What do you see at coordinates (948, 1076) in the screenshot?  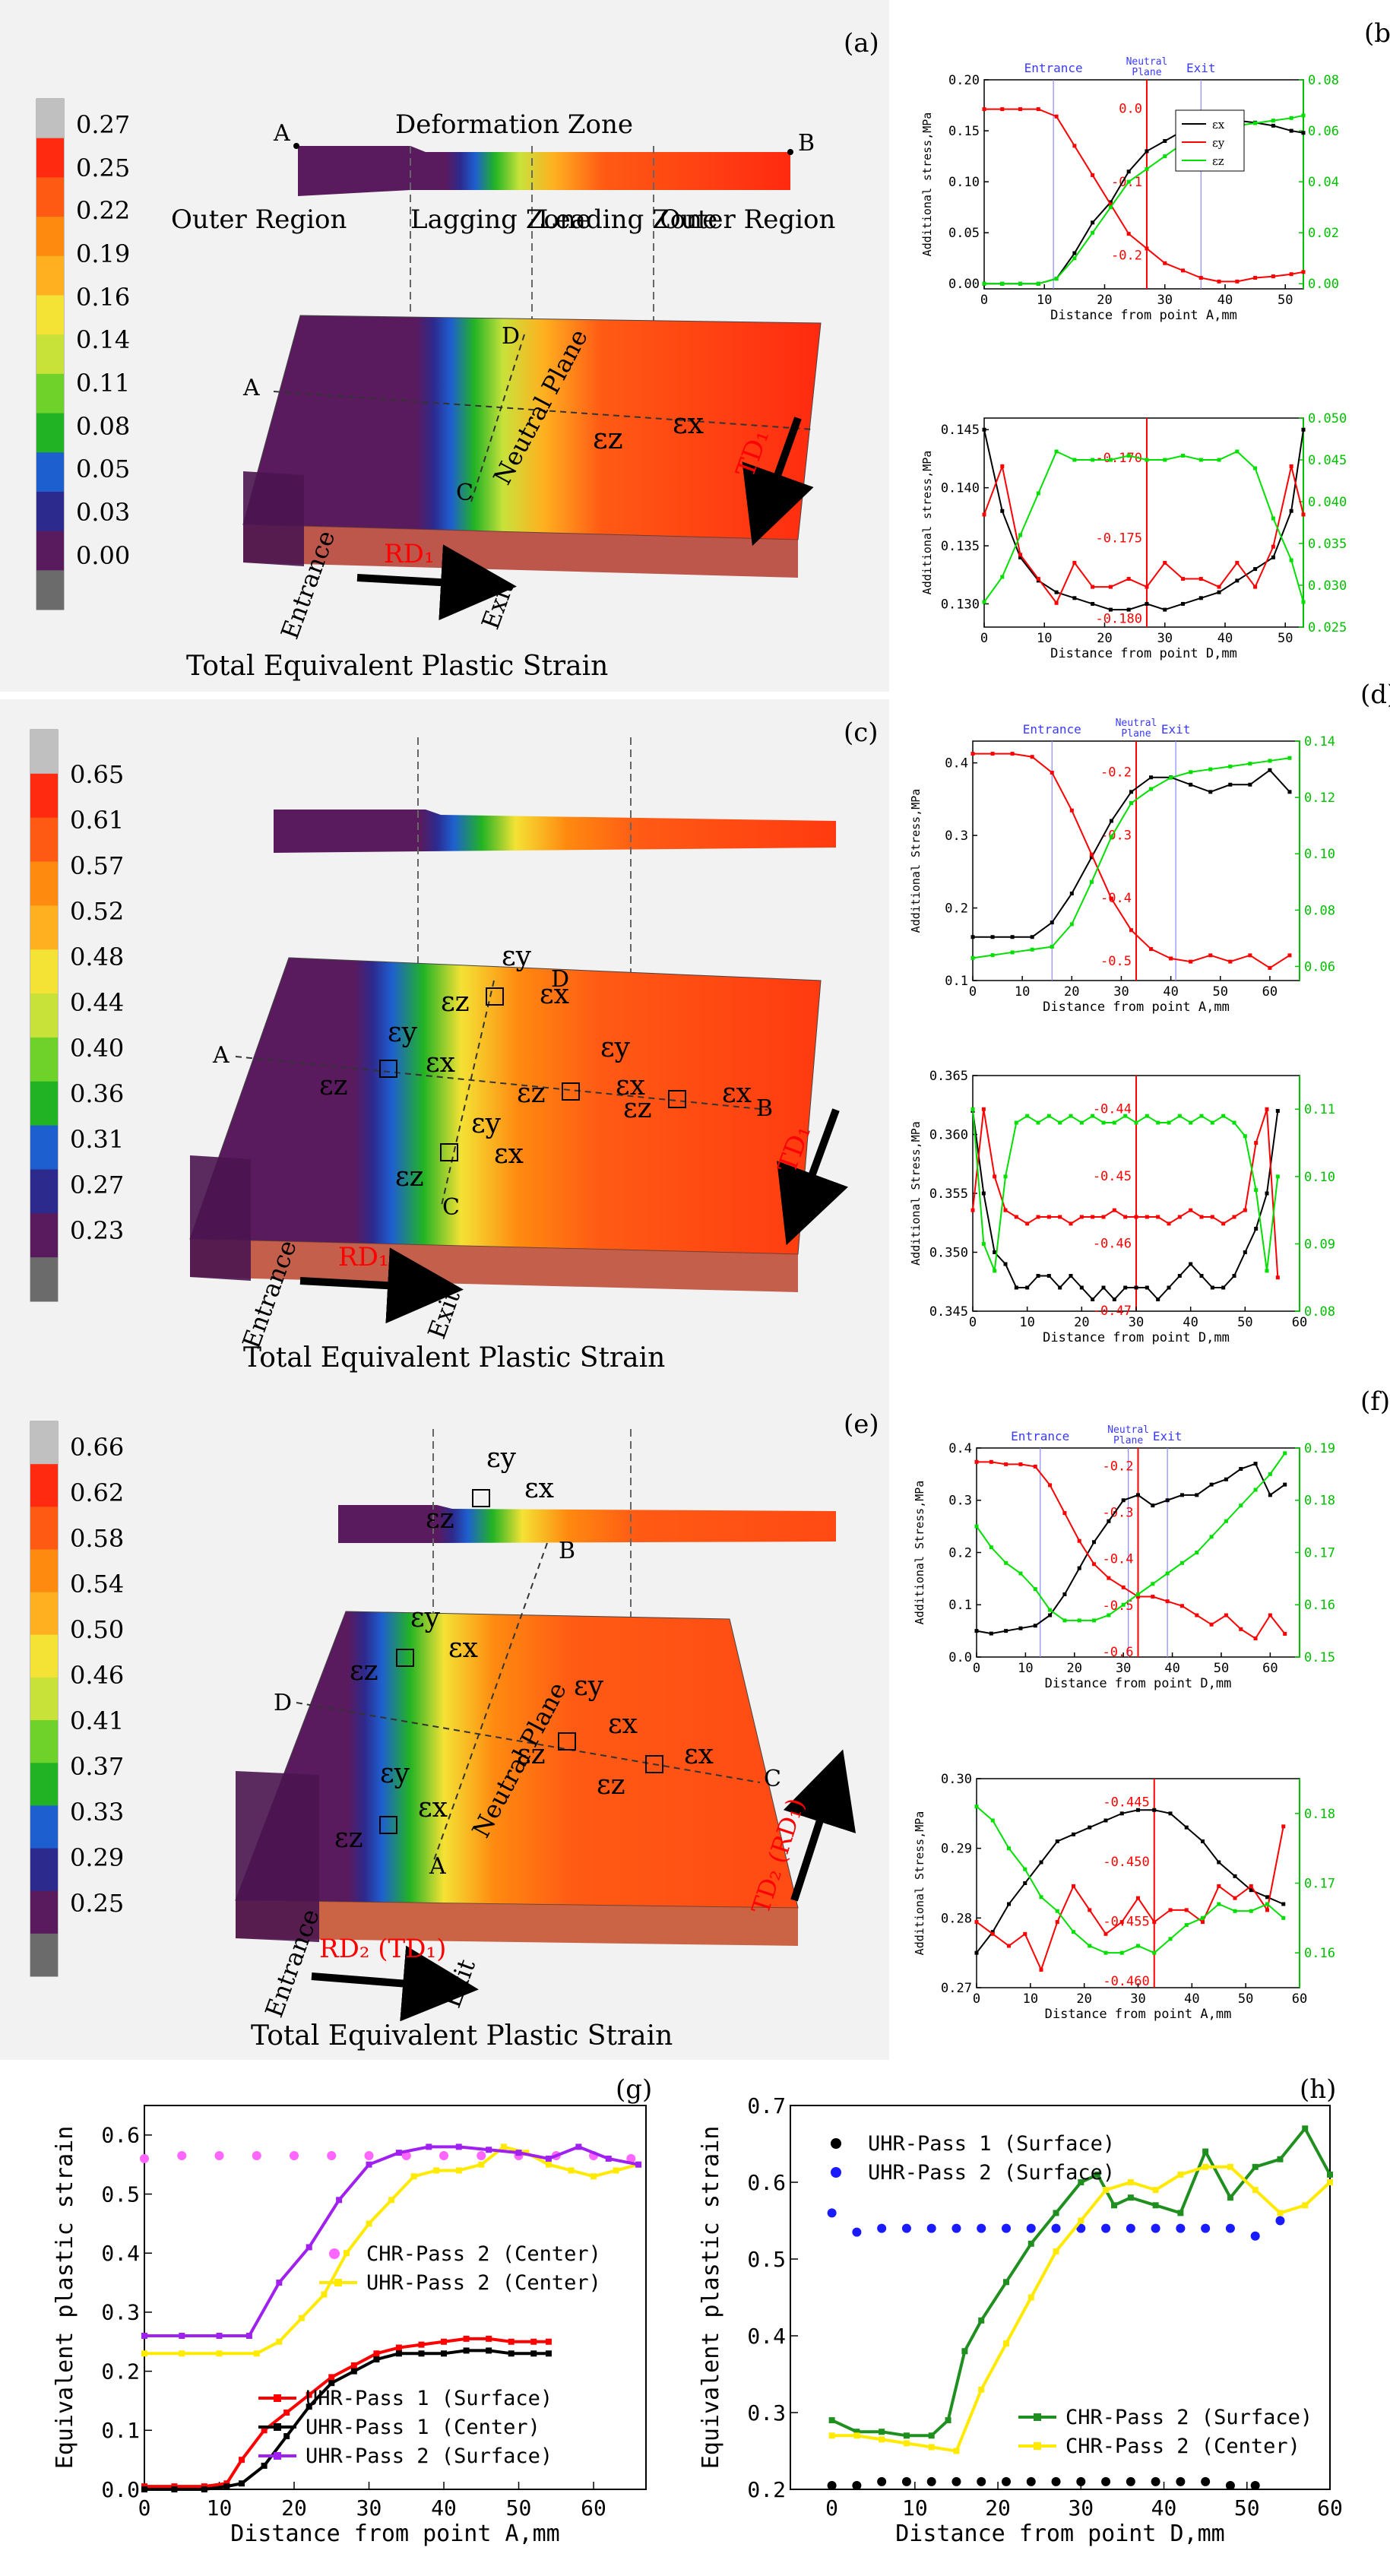 I see `y-tick-label: 0.365` at bounding box center [948, 1076].